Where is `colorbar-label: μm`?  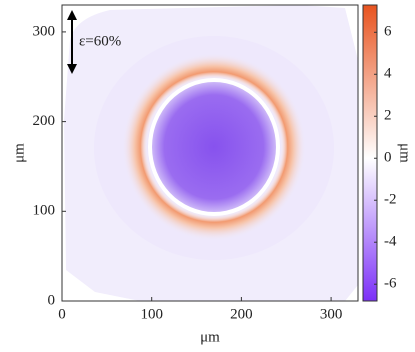 colorbar-label: μm is located at coordinates (405, 153).